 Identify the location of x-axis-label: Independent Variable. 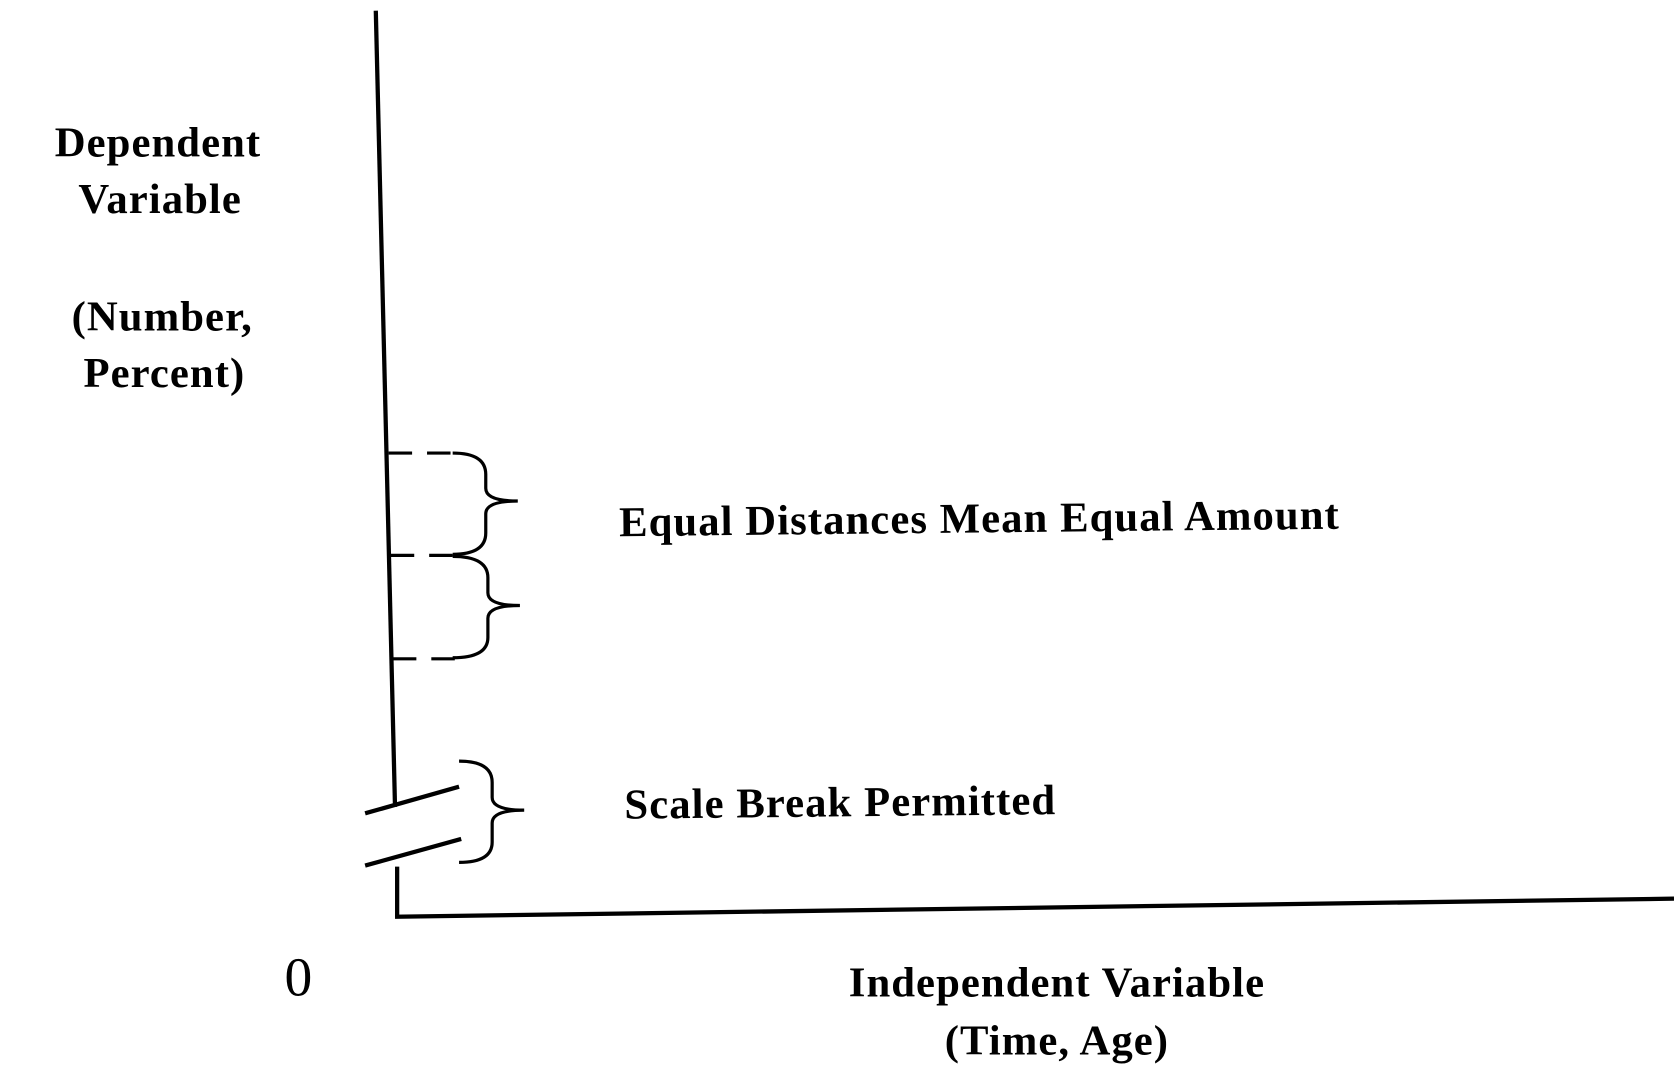
(1057, 983).